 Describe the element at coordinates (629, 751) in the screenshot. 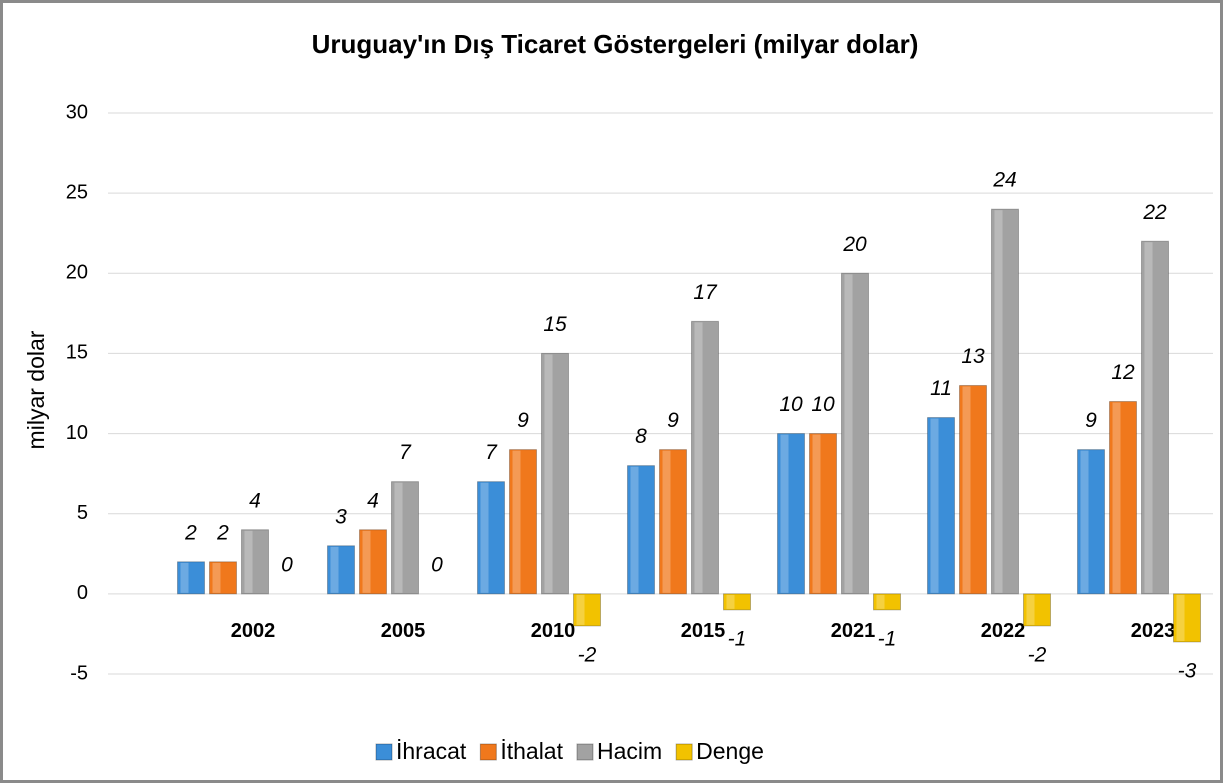

I see `legend-label: Hacim` at that location.